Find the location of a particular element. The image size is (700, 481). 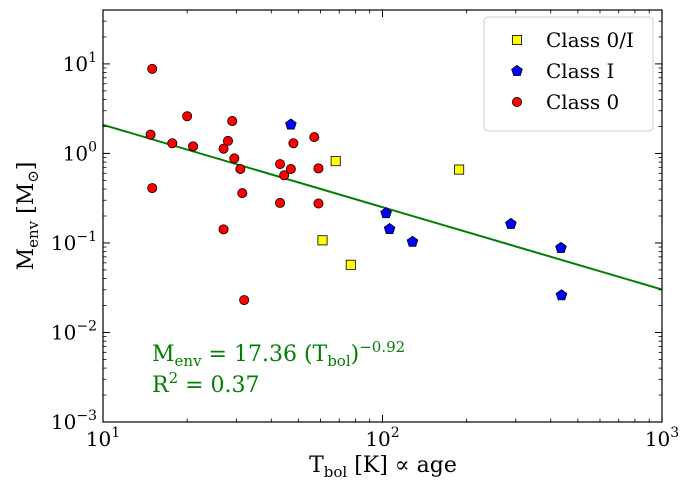

legend-items: Class 0/I Class I Class 0 is located at coordinates (572, 71).